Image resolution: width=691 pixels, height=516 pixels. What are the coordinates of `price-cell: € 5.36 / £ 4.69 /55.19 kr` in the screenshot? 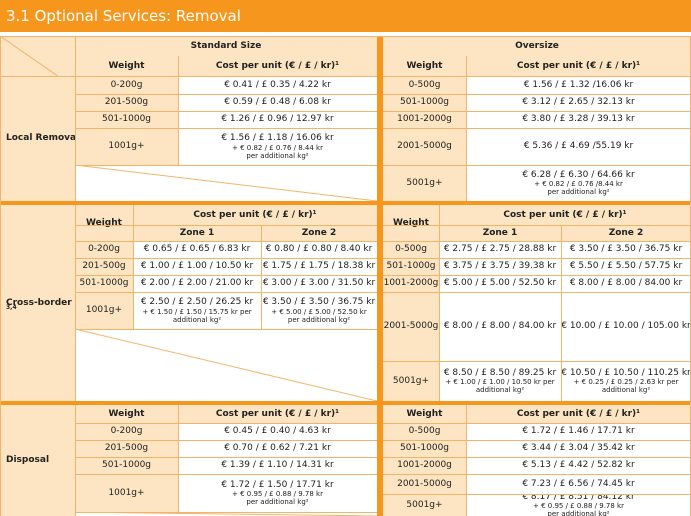 It's located at (578, 146).